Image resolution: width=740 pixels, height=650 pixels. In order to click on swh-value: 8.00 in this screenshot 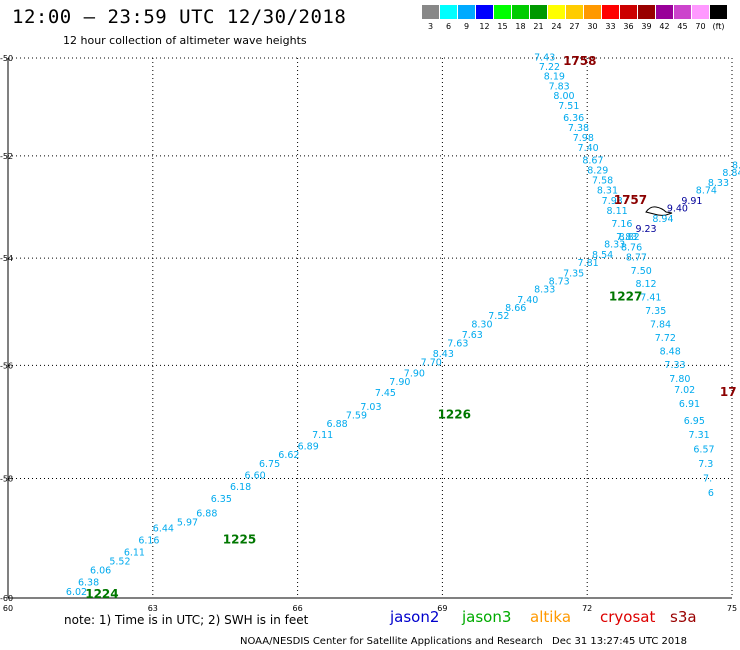, I will do `click(563, 96)`.